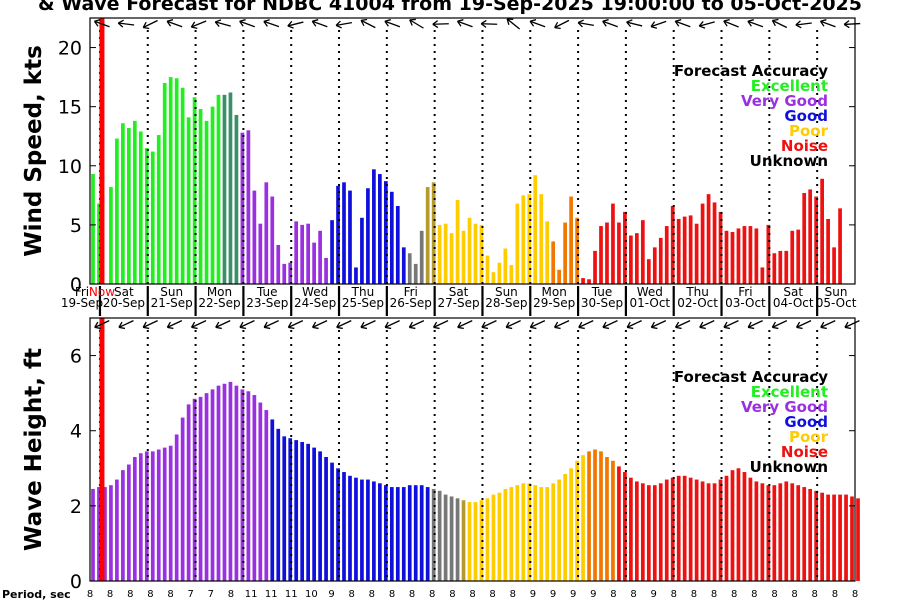 The height and width of the screenshot is (600, 900). What do you see at coordinates (363, 292) in the screenshot?
I see `day-name-label: Thu` at bounding box center [363, 292].